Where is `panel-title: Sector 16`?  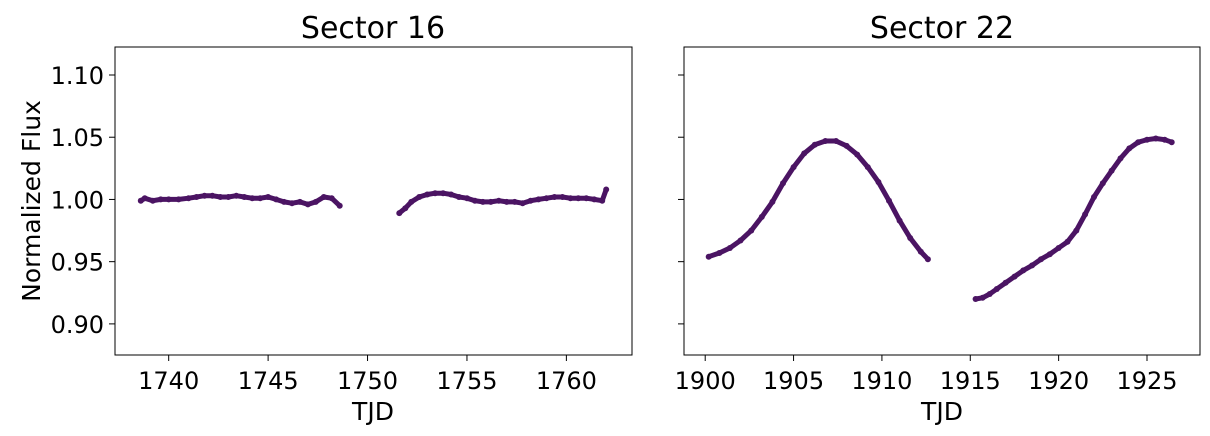
panel-title: Sector 16 is located at coordinates (373, 28).